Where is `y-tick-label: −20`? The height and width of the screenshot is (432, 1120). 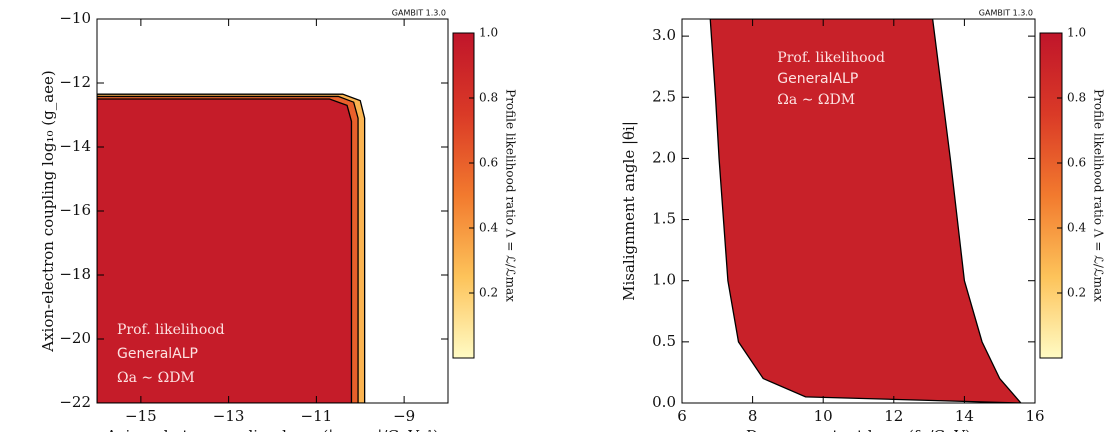
y-tick-label: −20 is located at coordinates (75, 338).